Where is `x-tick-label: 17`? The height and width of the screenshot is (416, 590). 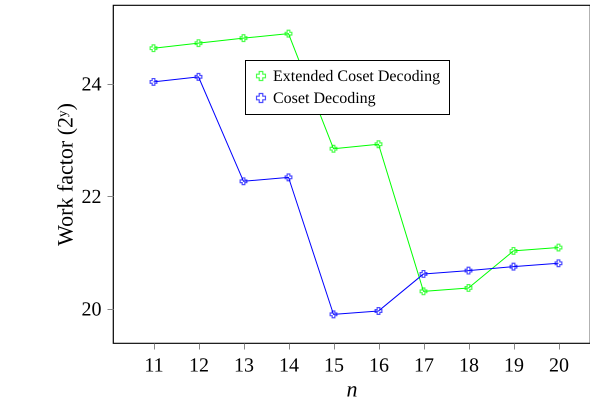
x-tick-label: 17 is located at coordinates (424, 365).